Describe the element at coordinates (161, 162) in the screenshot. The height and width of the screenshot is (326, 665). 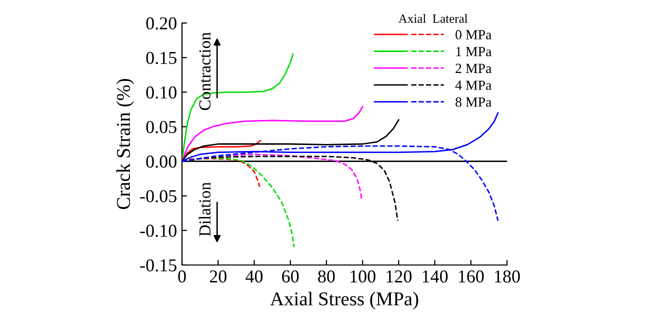
I see `y-tick-label: 0.00` at that location.